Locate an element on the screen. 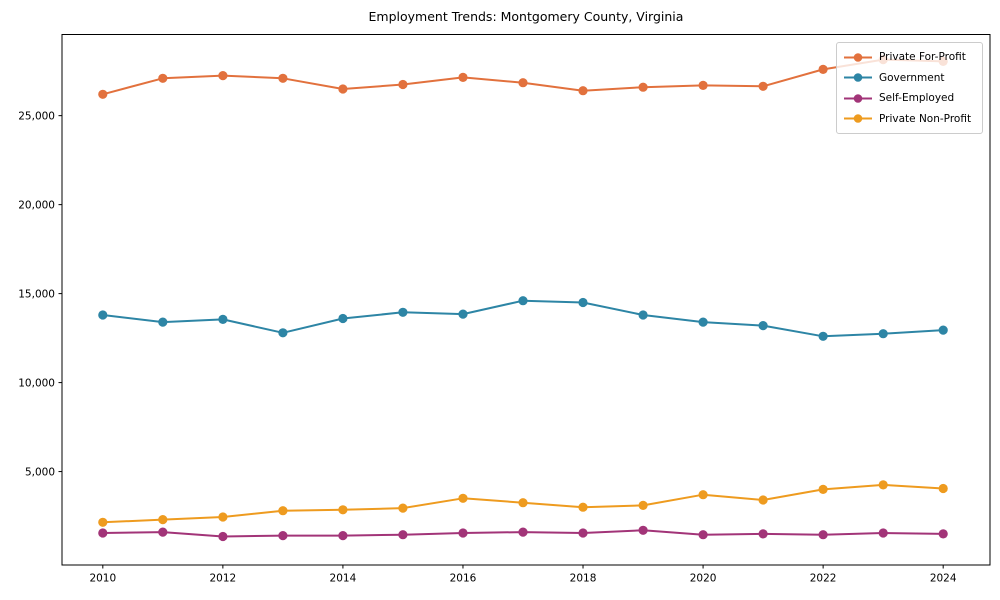 The height and width of the screenshot is (600, 1000). series-line-private-for-profit is located at coordinates (523, 77).